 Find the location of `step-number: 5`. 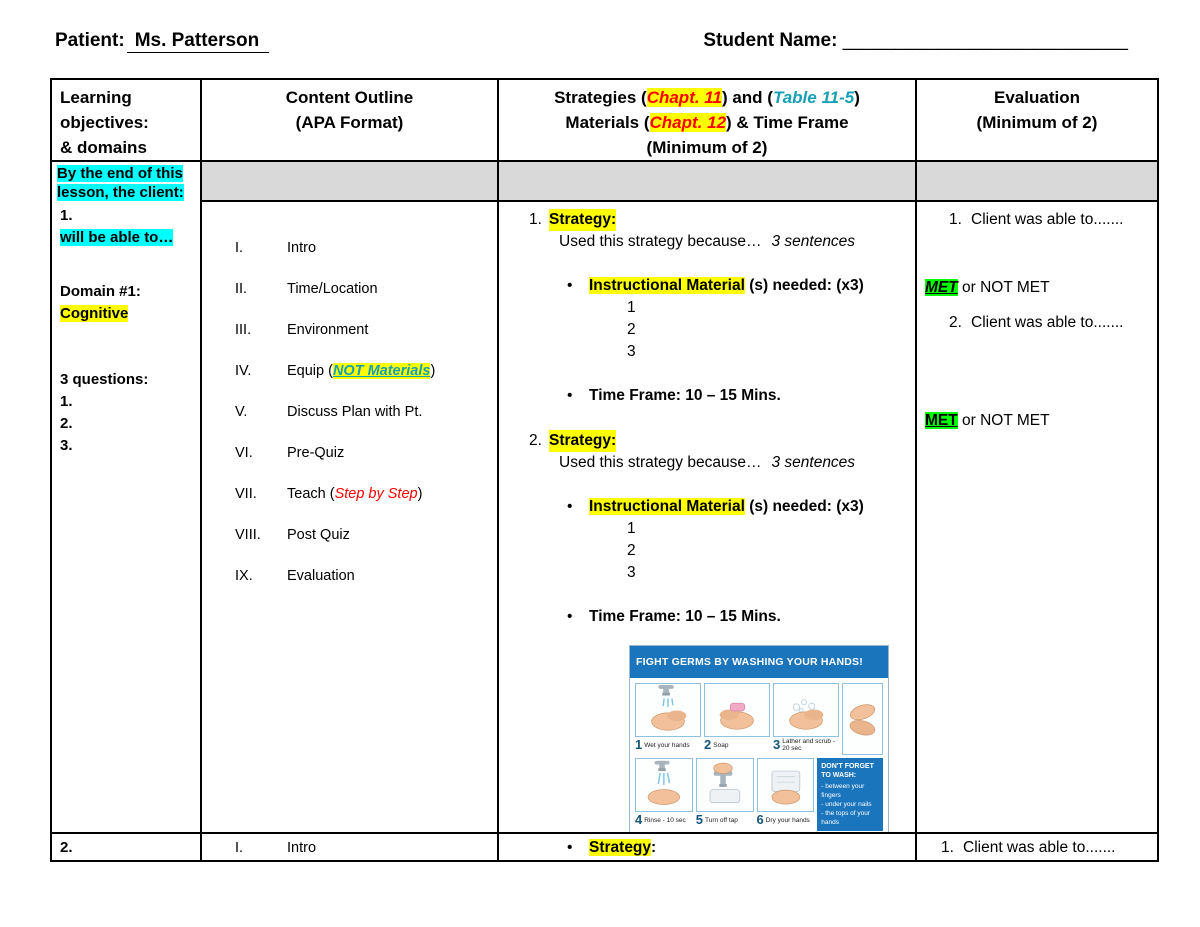

step-number: 5 is located at coordinates (699, 819).